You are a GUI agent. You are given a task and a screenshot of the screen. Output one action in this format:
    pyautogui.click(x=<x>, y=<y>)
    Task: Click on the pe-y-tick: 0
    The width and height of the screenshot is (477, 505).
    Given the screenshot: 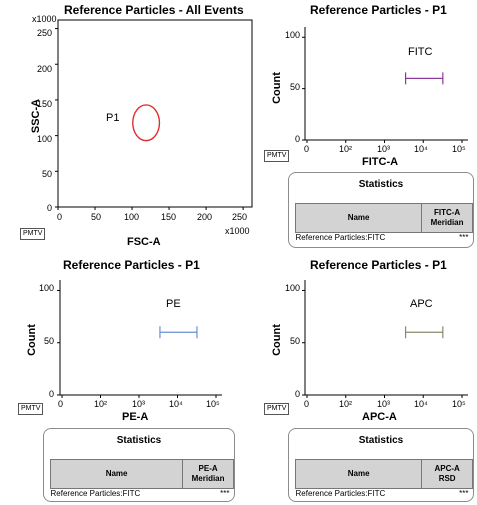 What is the action you would take?
    pyautogui.click(x=52, y=394)
    